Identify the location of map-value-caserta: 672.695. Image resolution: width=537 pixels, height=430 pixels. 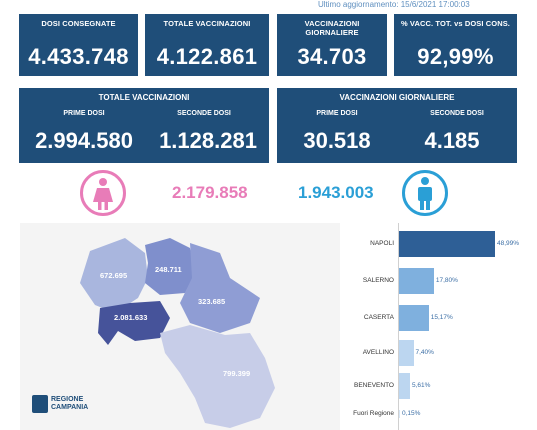
(114, 275).